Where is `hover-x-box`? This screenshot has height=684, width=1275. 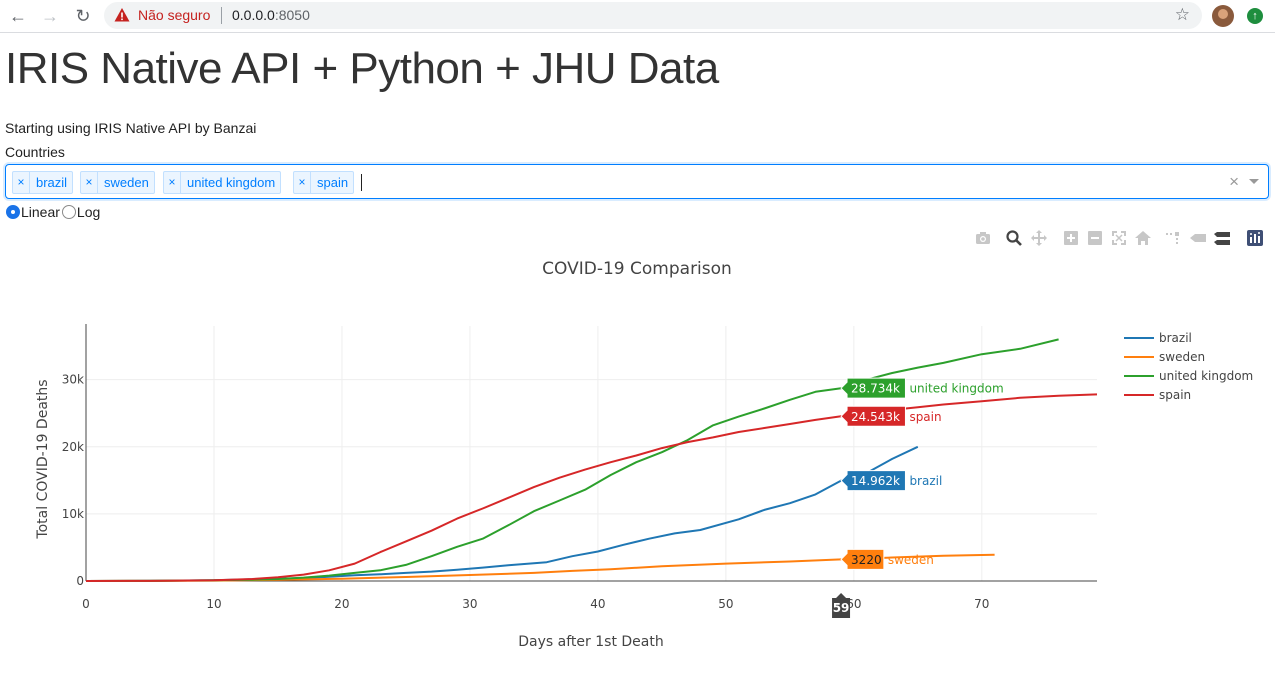 hover-x-box is located at coordinates (841, 605).